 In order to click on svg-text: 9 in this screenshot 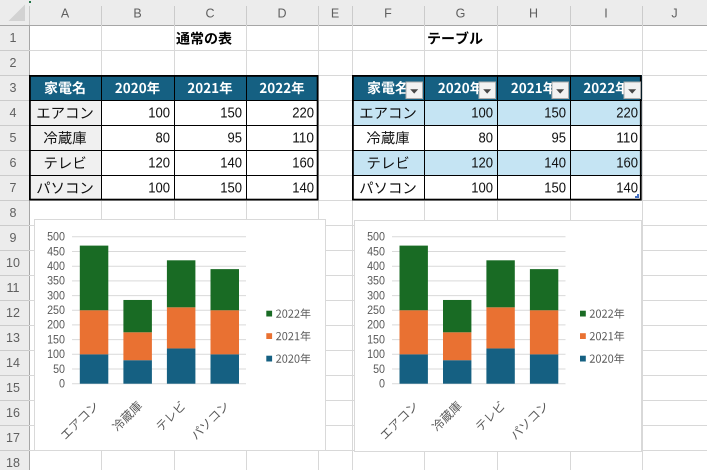, I will do `click(13, 238)`.